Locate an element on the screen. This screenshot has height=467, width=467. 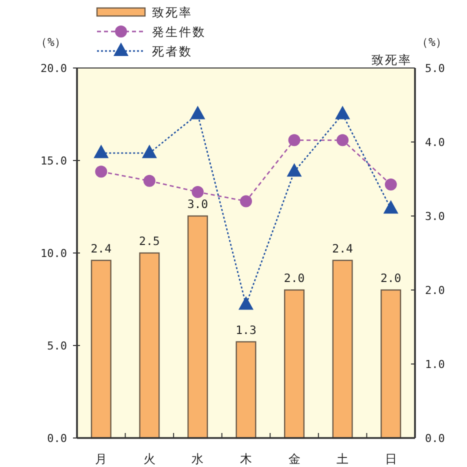
data-label: 3.0 is located at coordinates (197, 204).